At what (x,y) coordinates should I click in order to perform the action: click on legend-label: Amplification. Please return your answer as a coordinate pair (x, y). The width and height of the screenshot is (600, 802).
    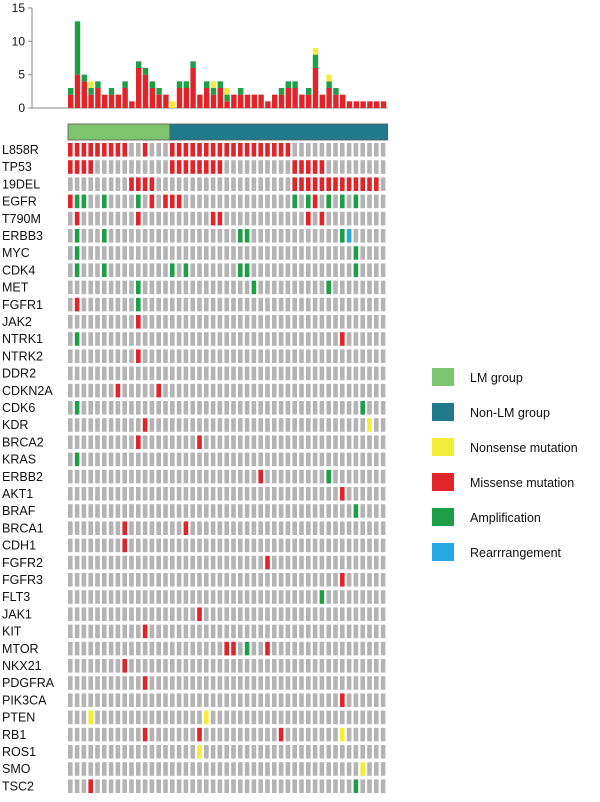
    Looking at the image, I should click on (505, 518).